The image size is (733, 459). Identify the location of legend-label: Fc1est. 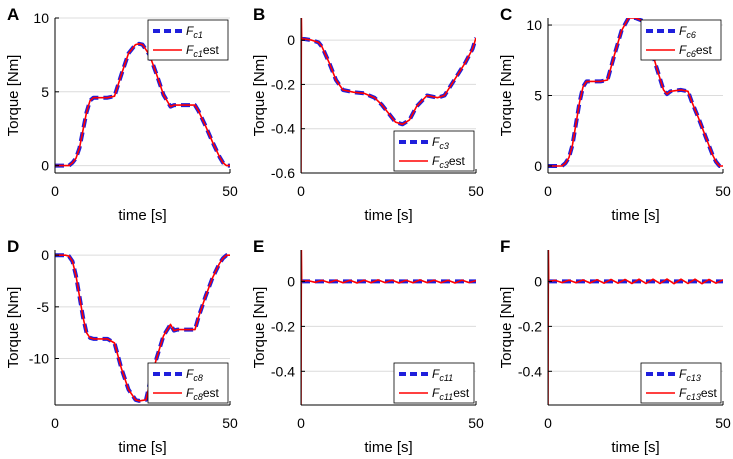
(203, 51).